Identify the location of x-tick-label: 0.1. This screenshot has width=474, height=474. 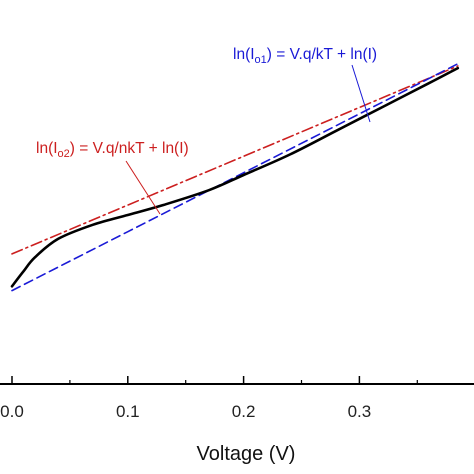
(128, 411).